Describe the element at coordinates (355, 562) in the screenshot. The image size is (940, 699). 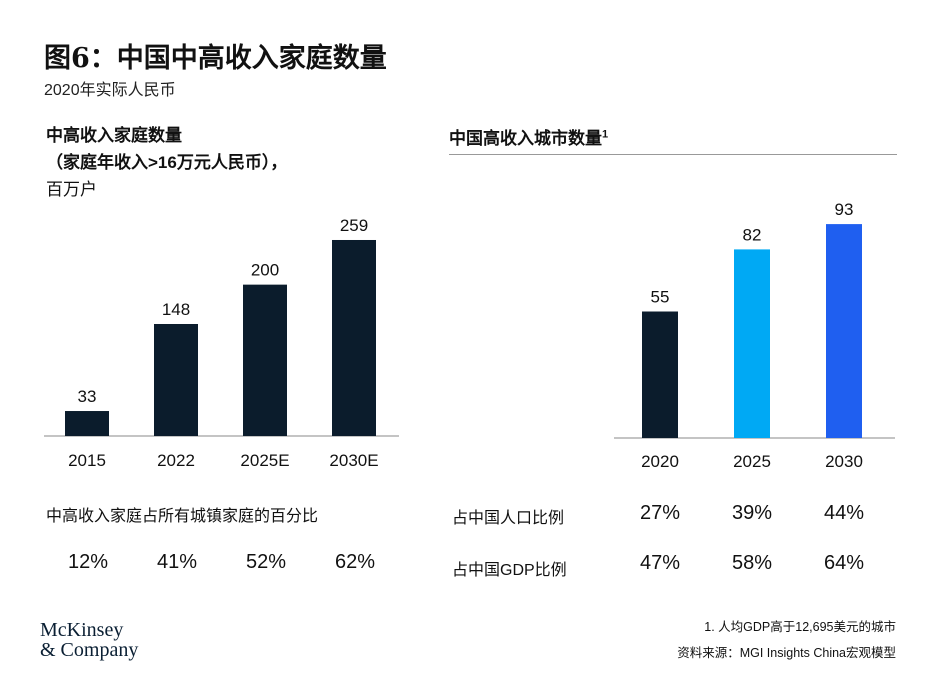
I see `left-share-value: 62%` at that location.